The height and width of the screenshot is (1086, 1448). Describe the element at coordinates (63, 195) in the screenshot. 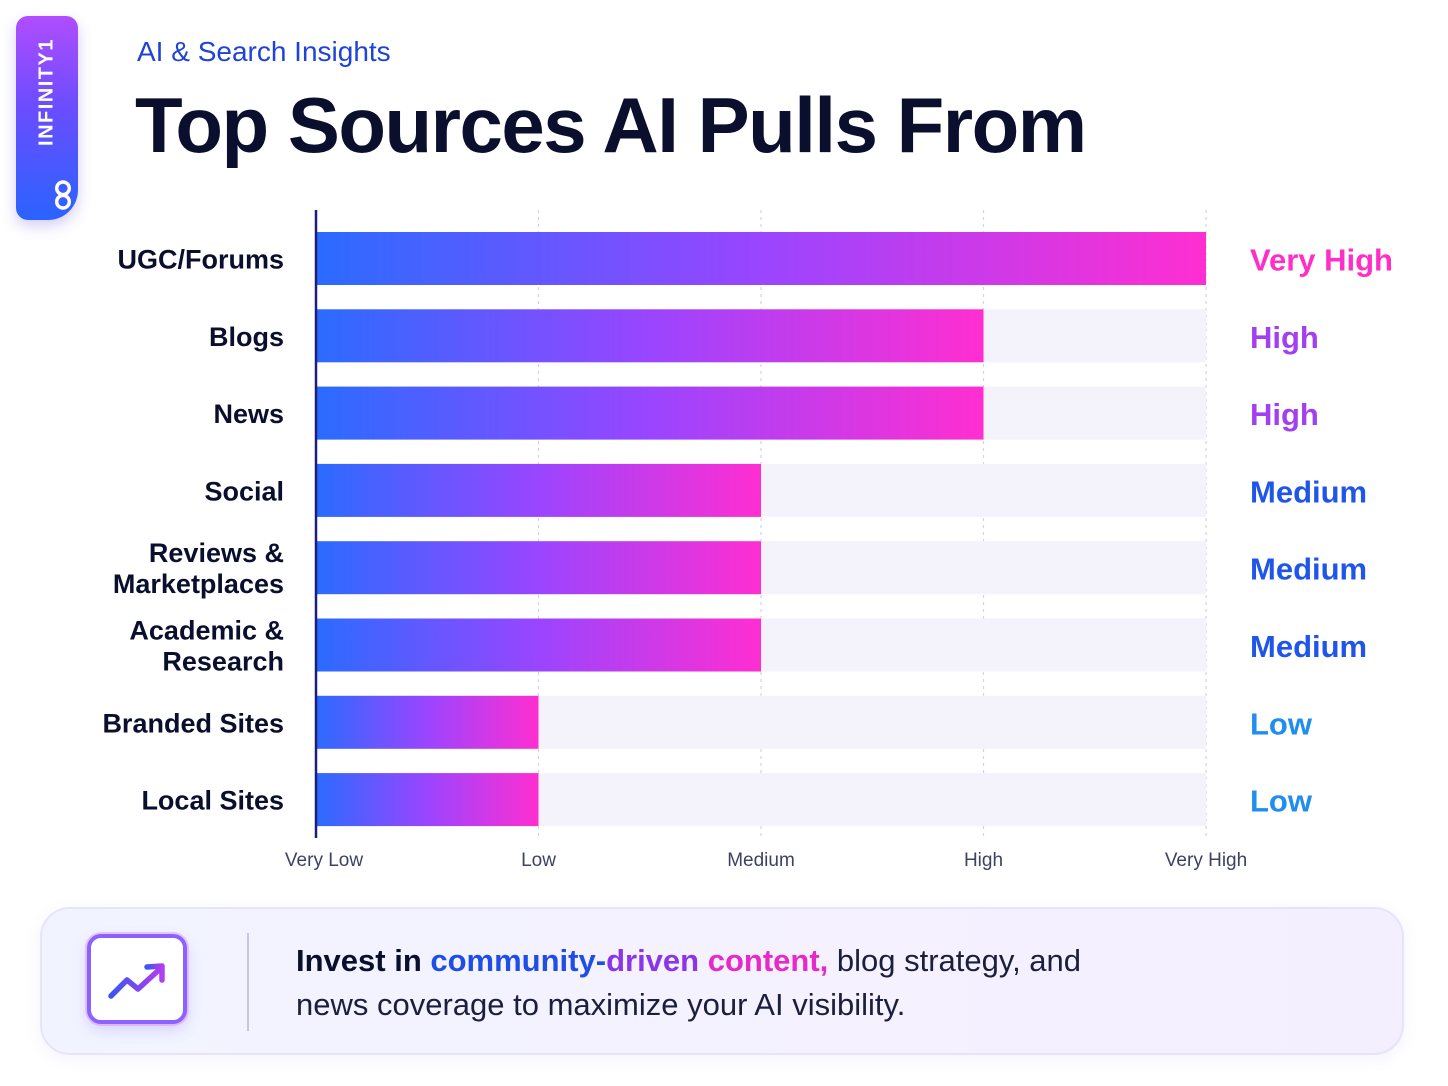

I see `infinity-icon` at that location.